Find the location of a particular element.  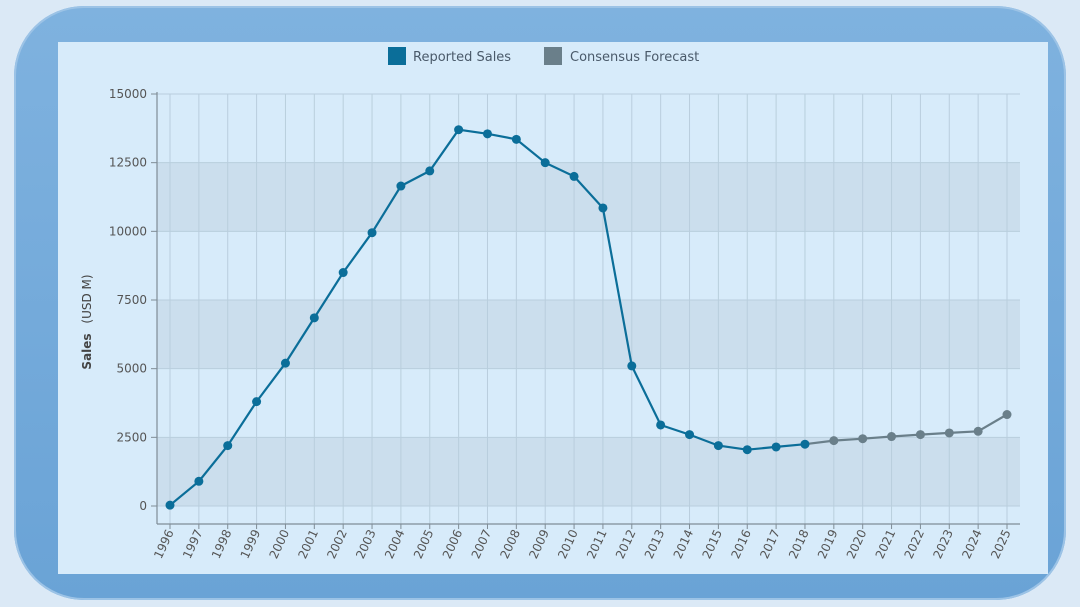

legend: Reported Sales Consensus Forecast is located at coordinates (543, 56).